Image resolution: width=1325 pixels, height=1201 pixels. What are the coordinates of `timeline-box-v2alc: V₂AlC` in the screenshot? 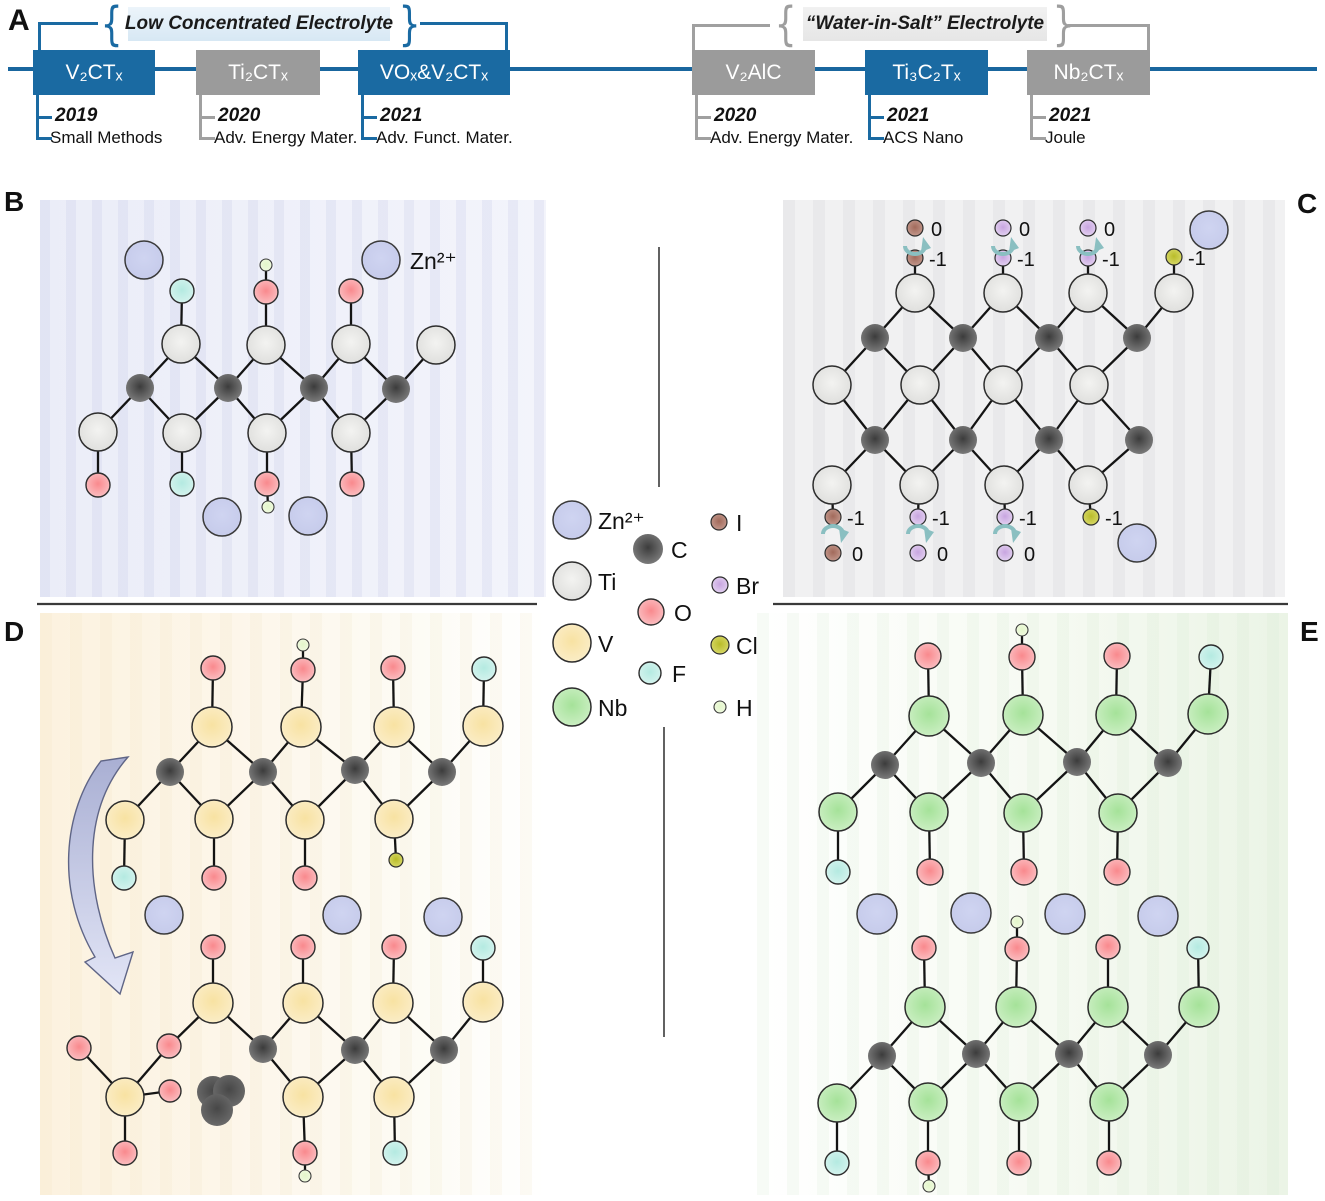 It's located at (753, 72).